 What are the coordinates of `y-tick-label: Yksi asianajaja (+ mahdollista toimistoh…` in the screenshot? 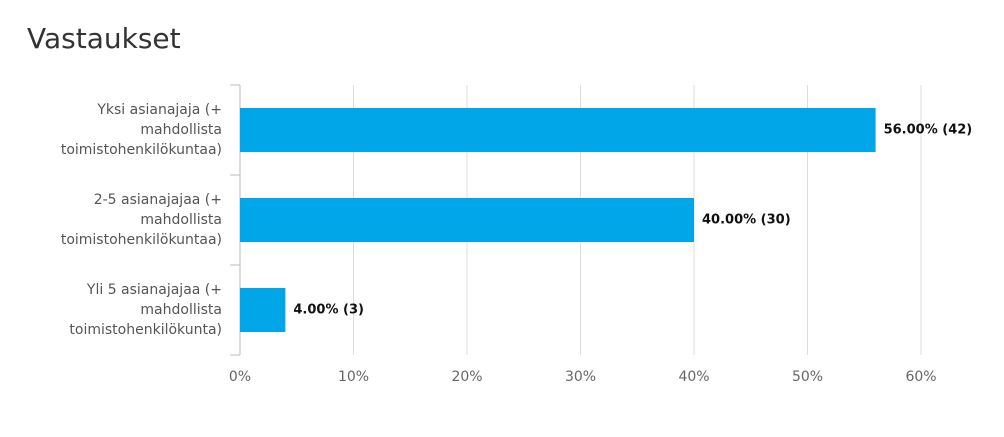 It's located at (141, 130).